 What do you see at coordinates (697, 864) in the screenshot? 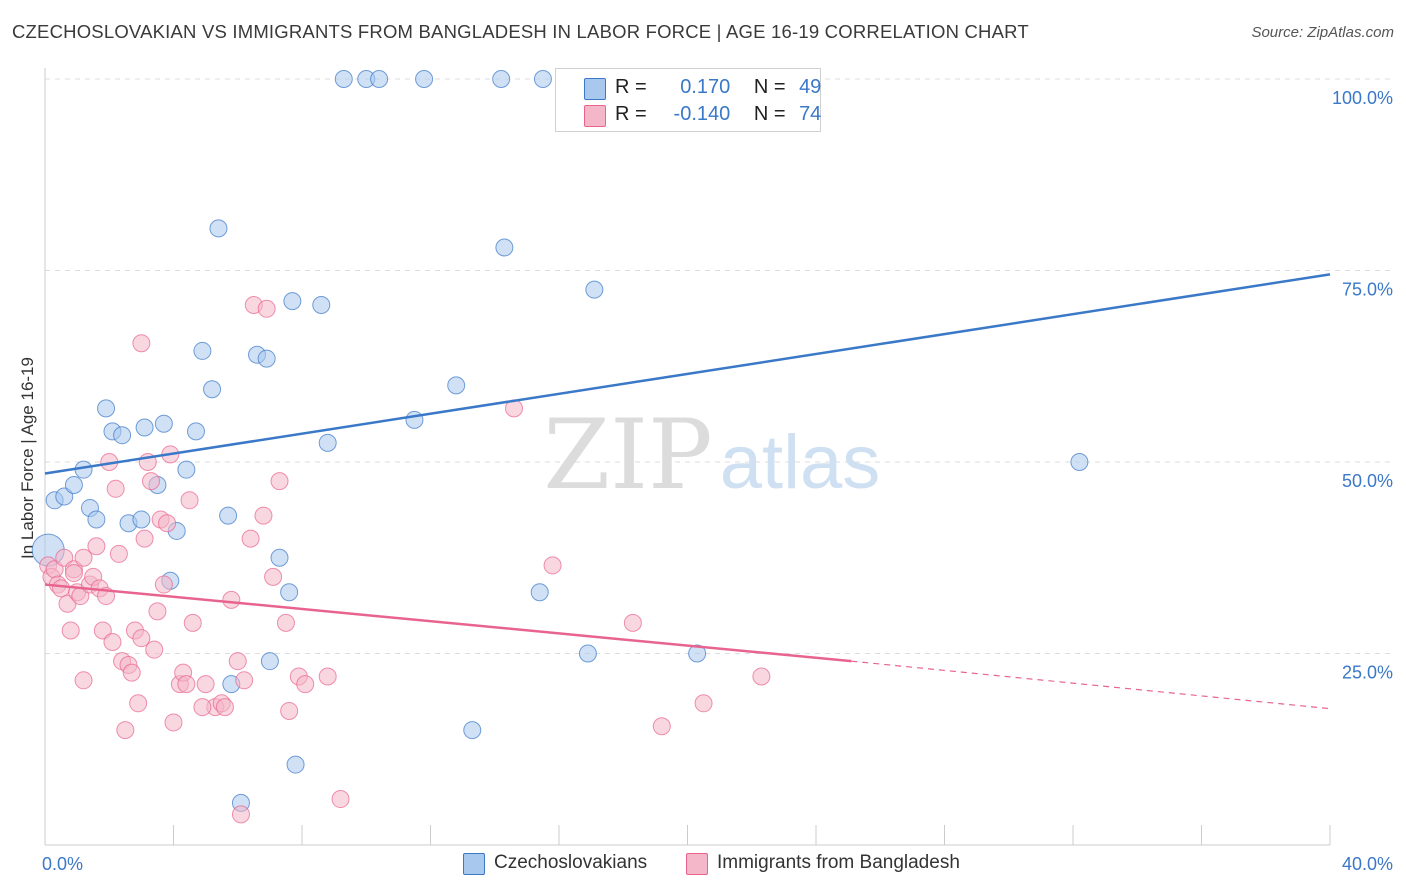
I see `bottom-legend-swatch-bangladesh` at bounding box center [697, 864].